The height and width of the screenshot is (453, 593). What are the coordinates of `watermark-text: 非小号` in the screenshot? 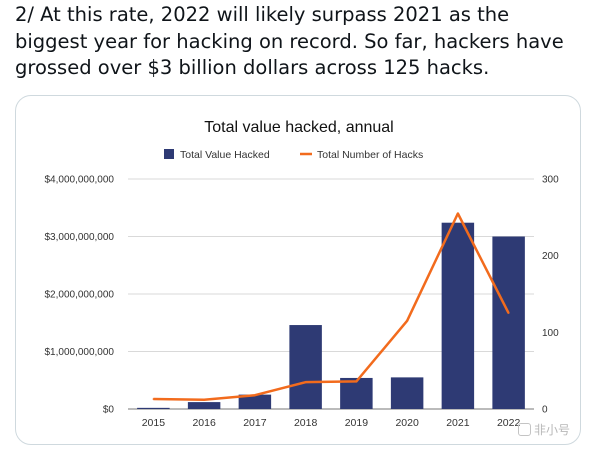 It's located at (551, 430).